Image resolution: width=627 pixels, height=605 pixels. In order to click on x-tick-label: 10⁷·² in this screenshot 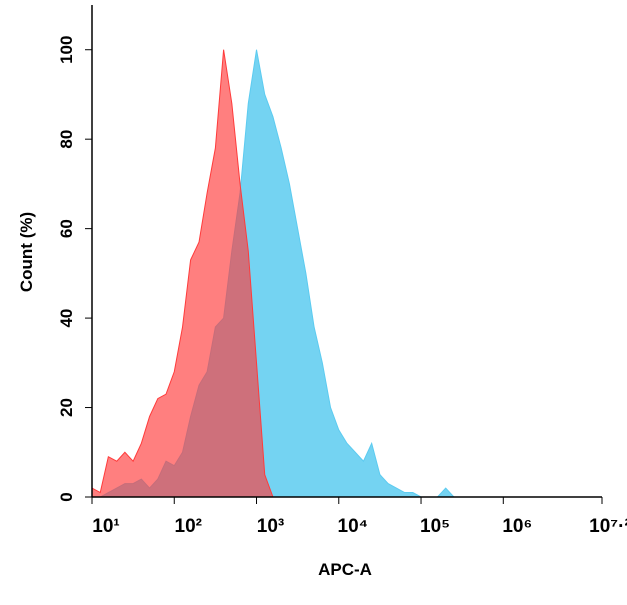, I will do `click(608, 526)`.